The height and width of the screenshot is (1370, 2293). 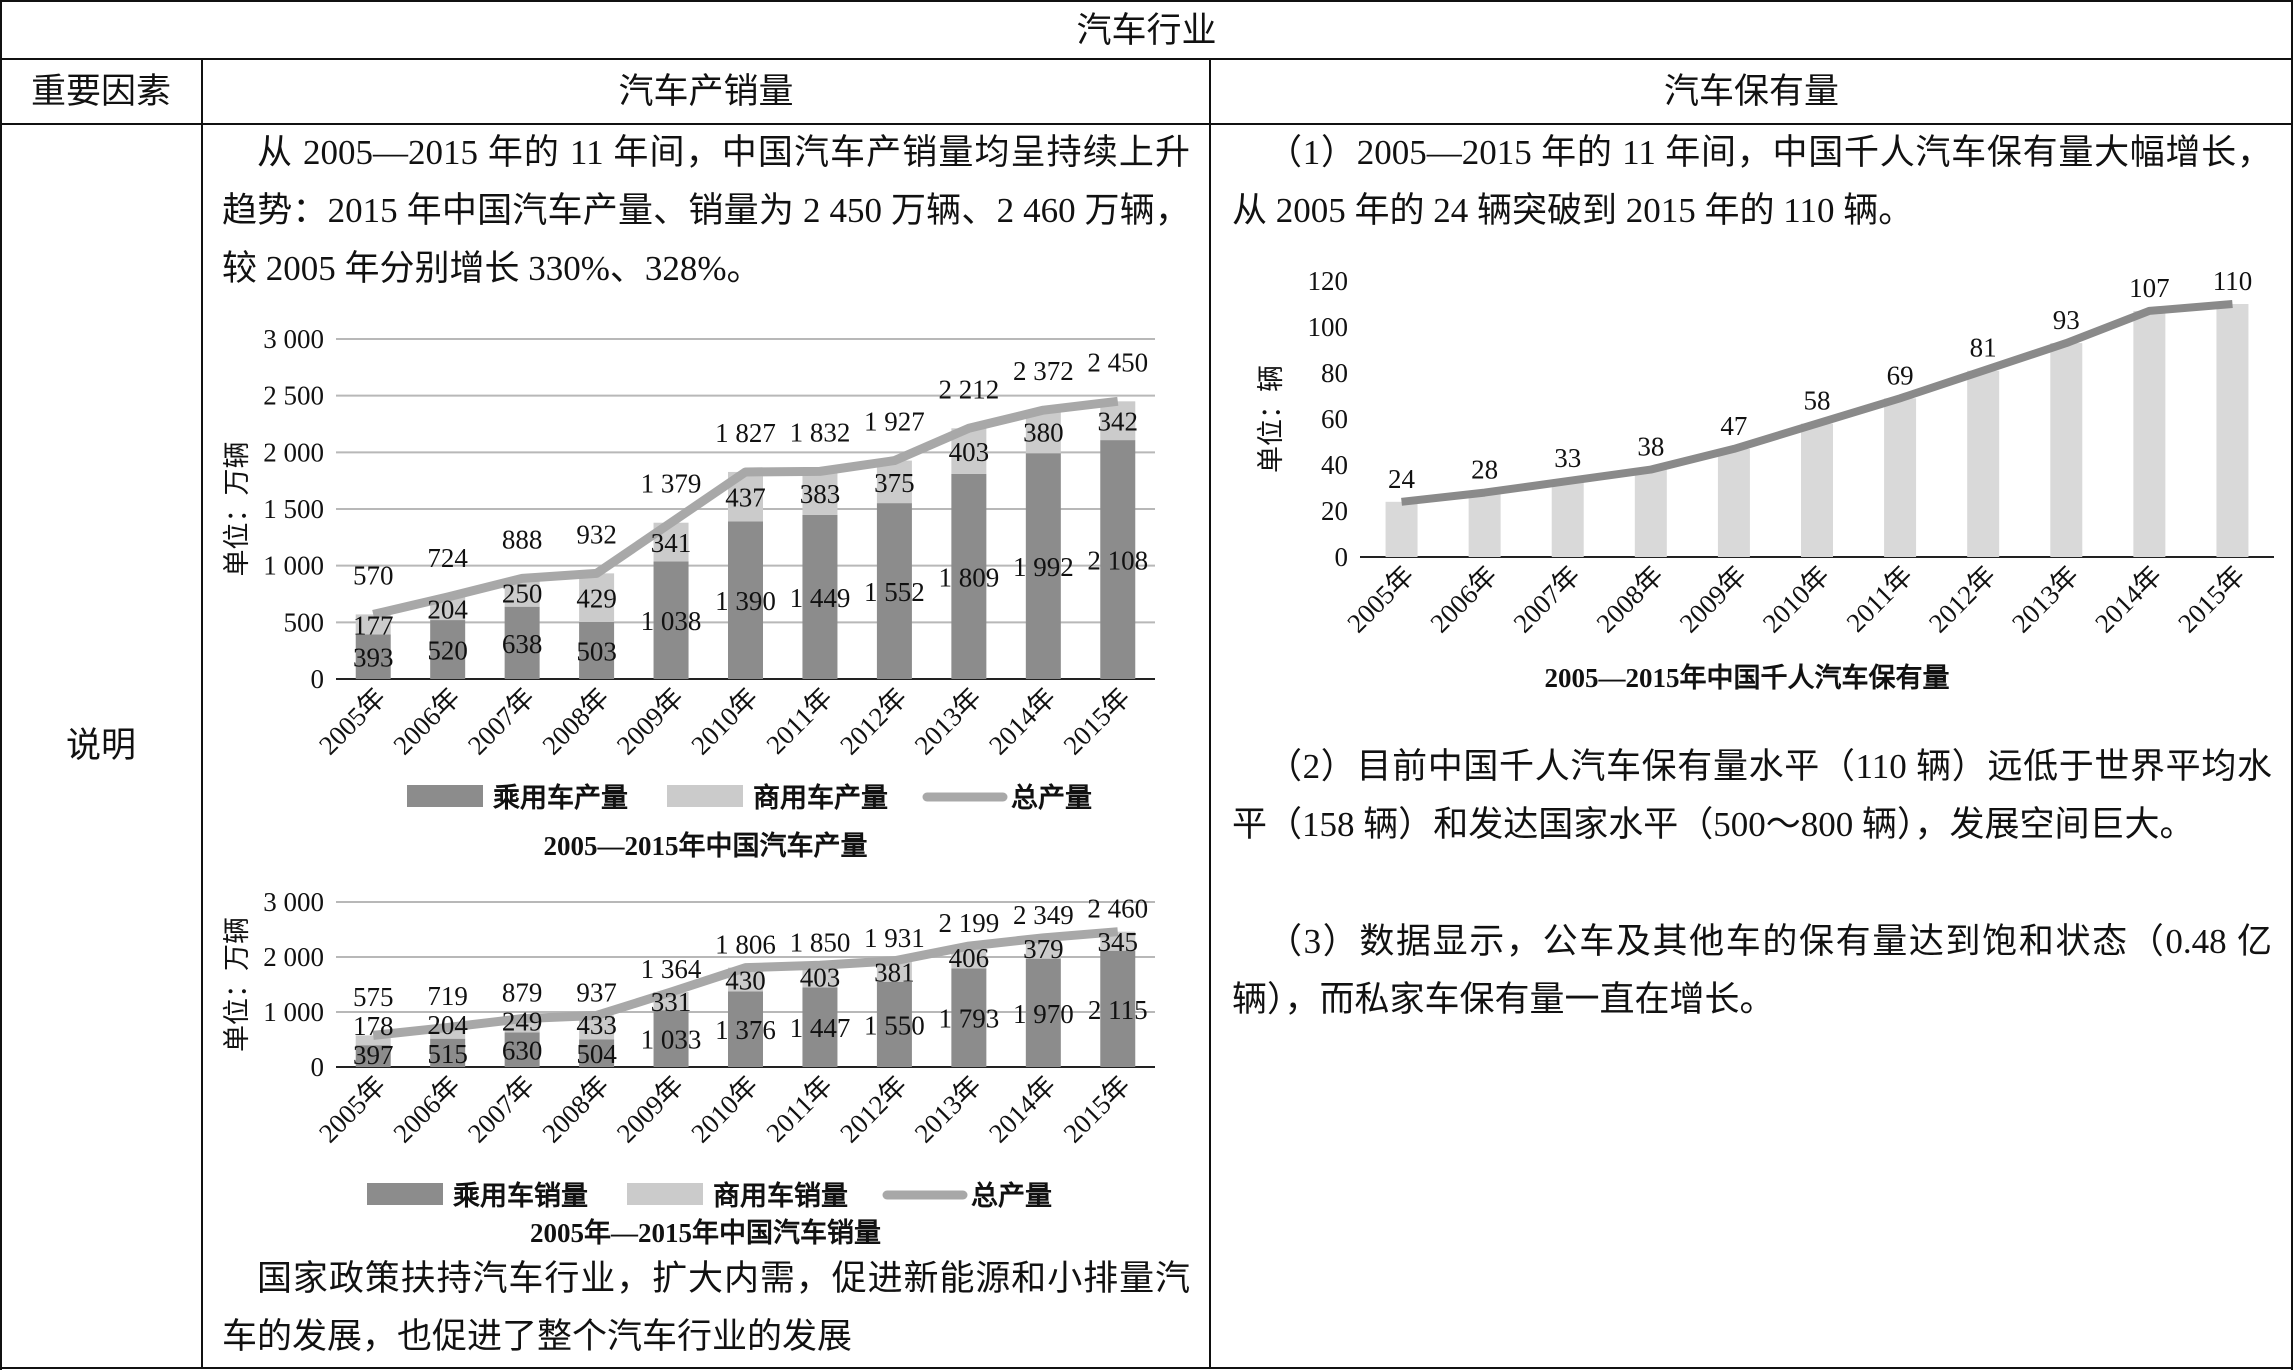 I want to click on x-tick-label: 2009年, so click(x=650, y=1109).